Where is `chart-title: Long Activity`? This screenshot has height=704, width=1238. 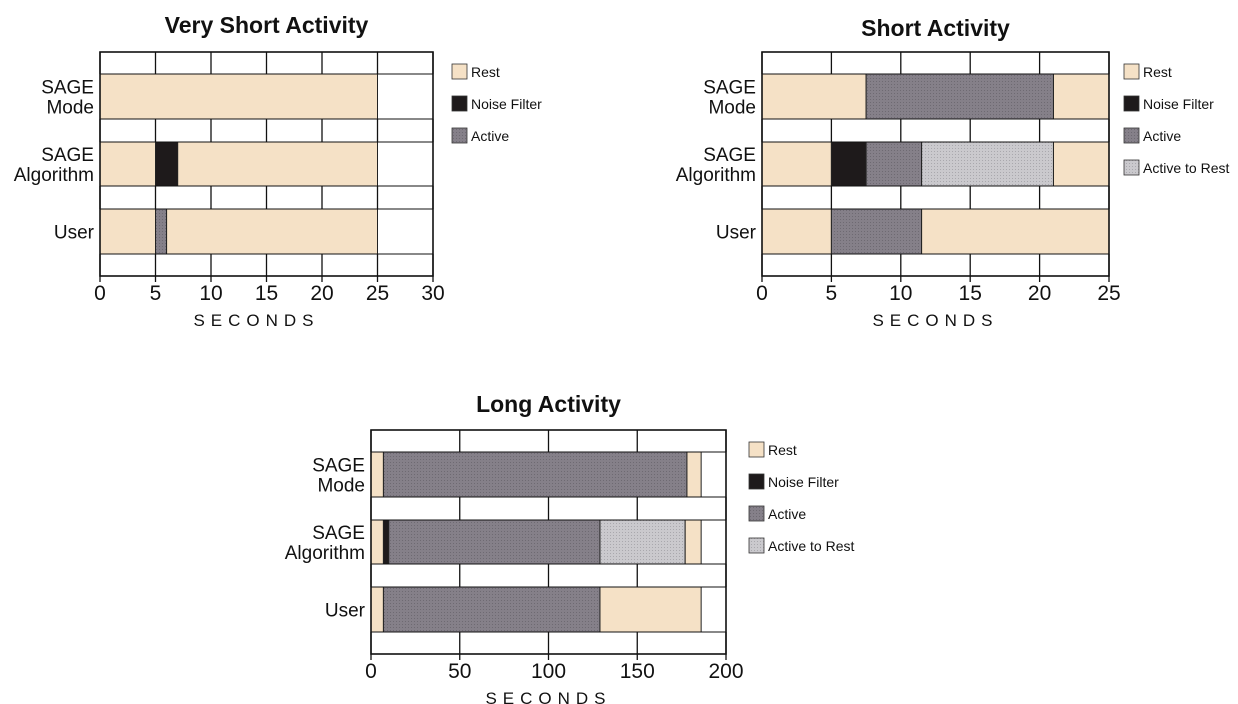 chart-title: Long Activity is located at coordinates (548, 404).